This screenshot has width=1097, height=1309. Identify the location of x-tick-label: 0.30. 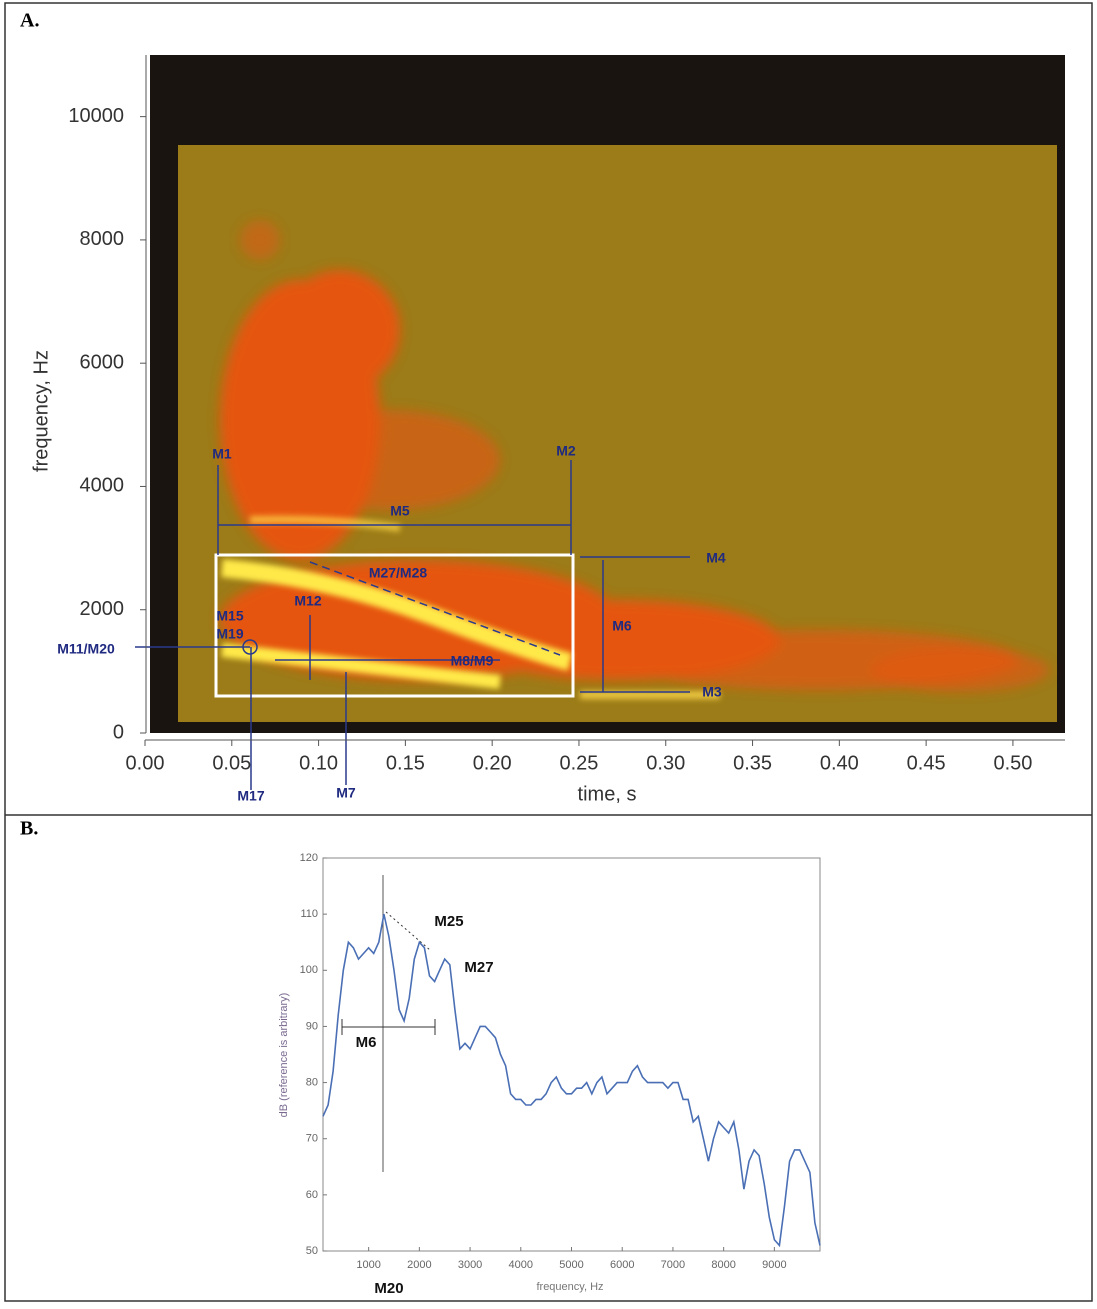
(665, 763).